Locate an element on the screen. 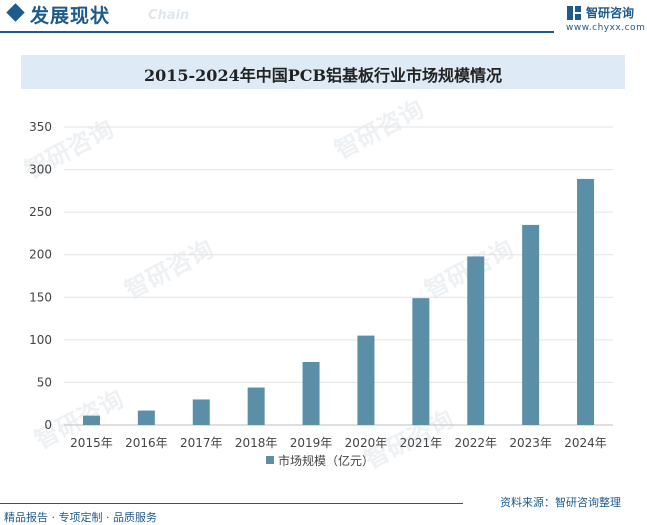  x-tick-label: 2015年 is located at coordinates (91, 443).